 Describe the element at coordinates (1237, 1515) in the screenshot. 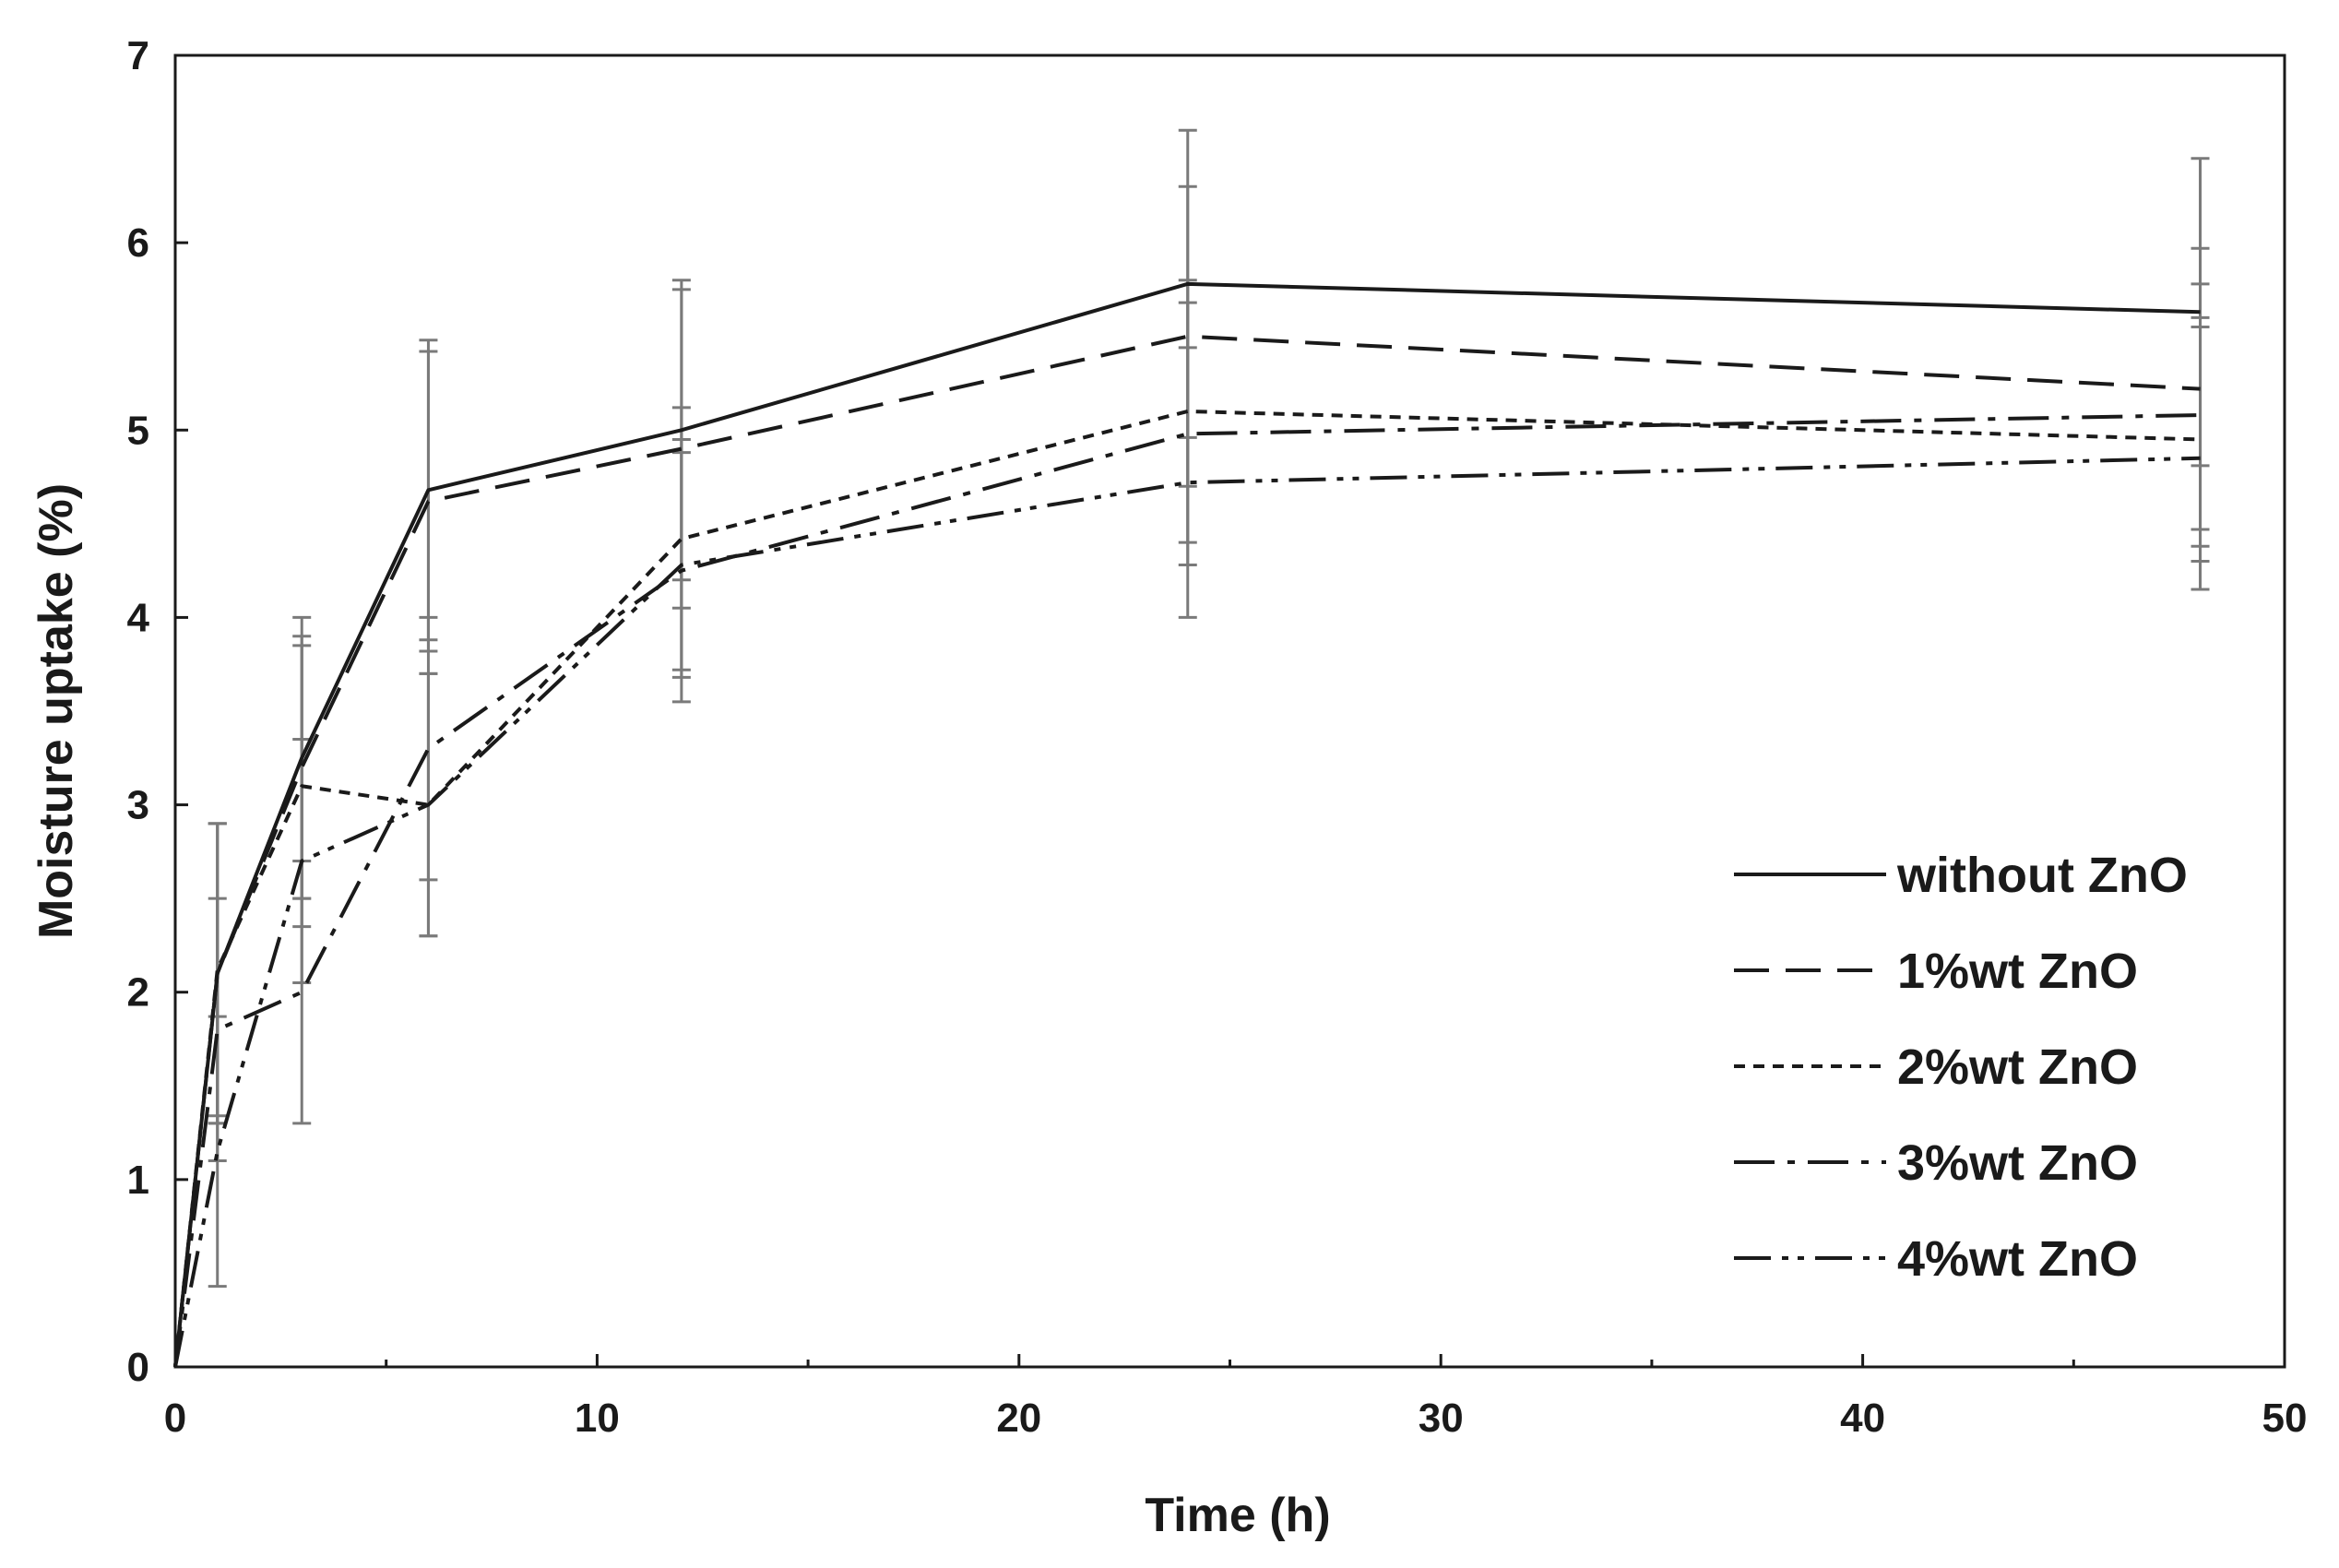

I see `x-axis-title: Time (h)` at that location.